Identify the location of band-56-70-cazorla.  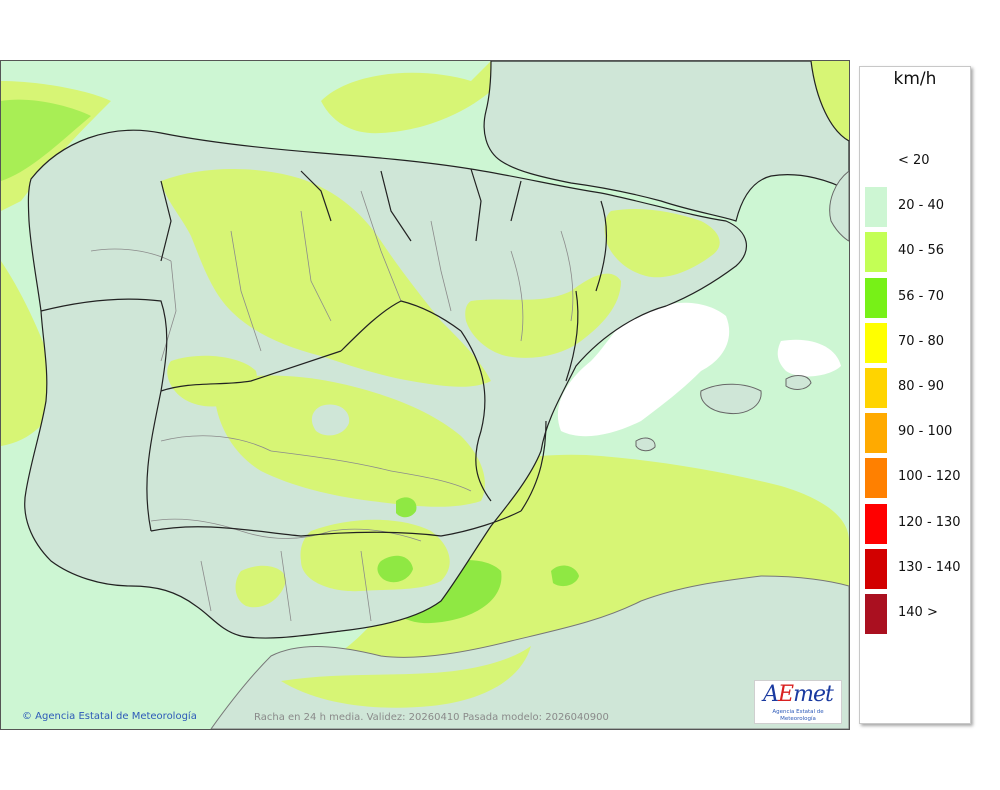
(406, 507).